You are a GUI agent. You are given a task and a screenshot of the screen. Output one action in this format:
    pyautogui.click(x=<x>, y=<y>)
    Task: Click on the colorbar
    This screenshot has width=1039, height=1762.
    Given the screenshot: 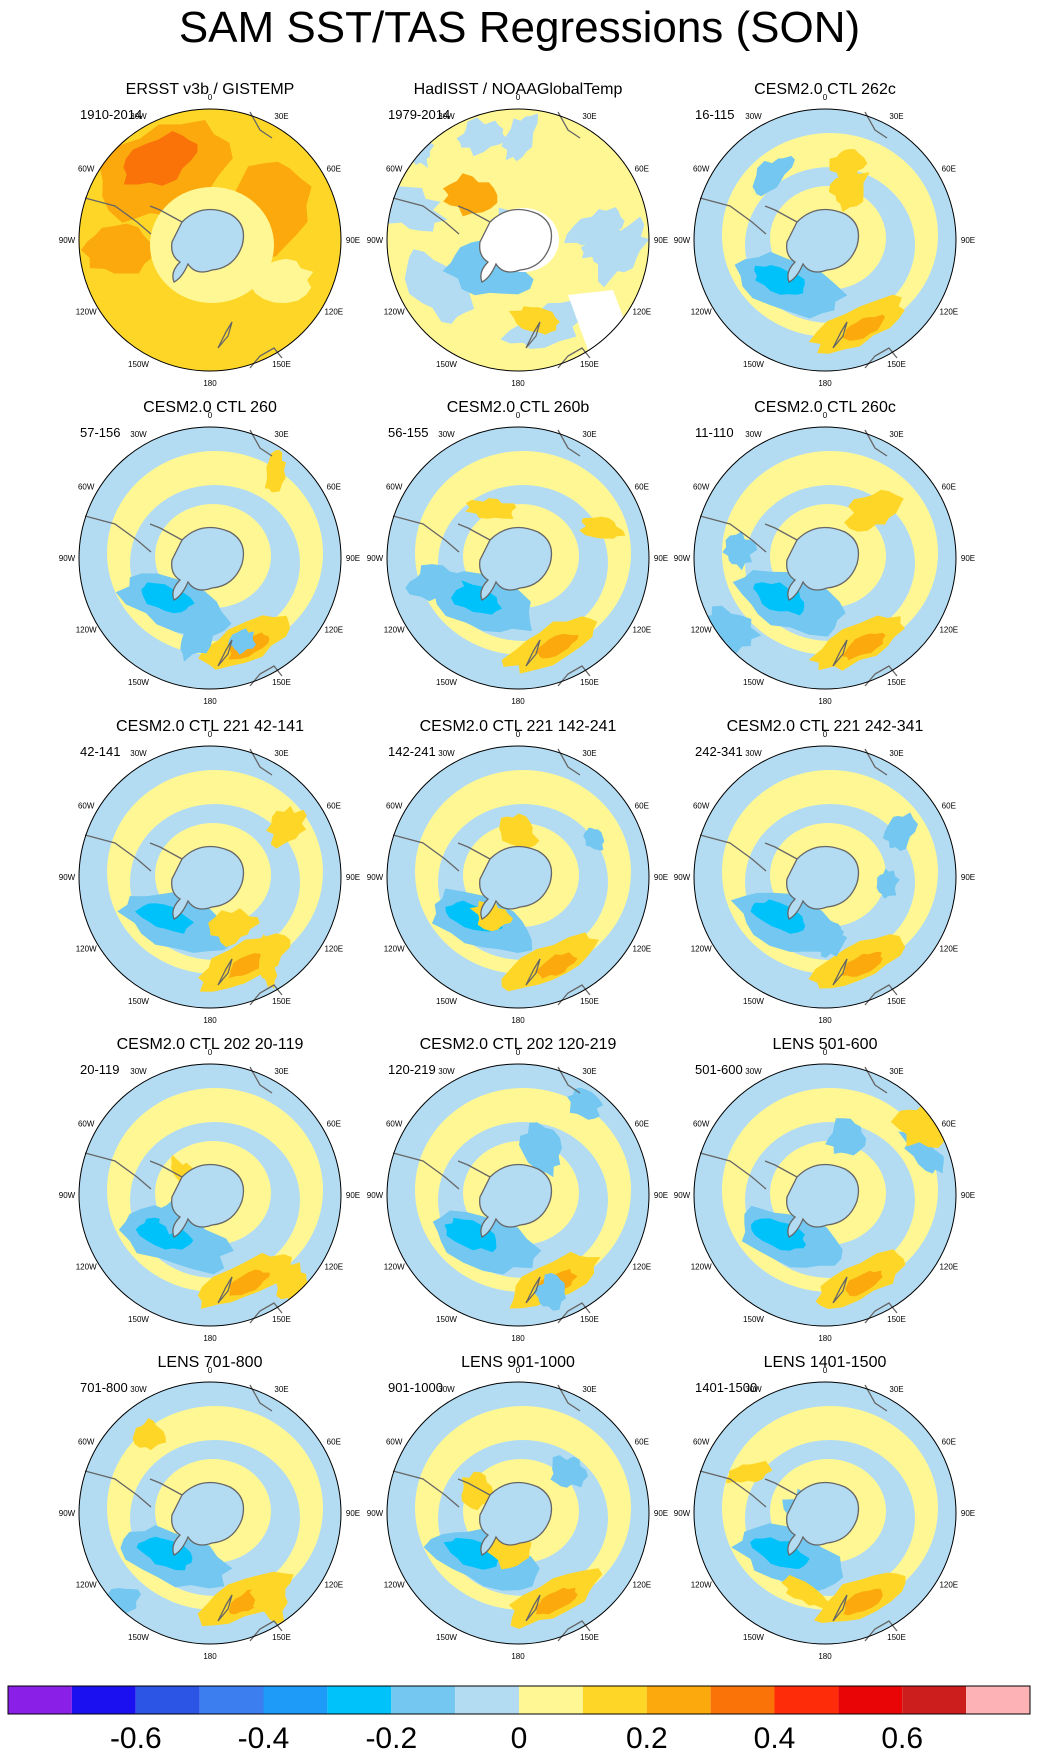 What is the action you would take?
    pyautogui.click(x=519, y=1700)
    